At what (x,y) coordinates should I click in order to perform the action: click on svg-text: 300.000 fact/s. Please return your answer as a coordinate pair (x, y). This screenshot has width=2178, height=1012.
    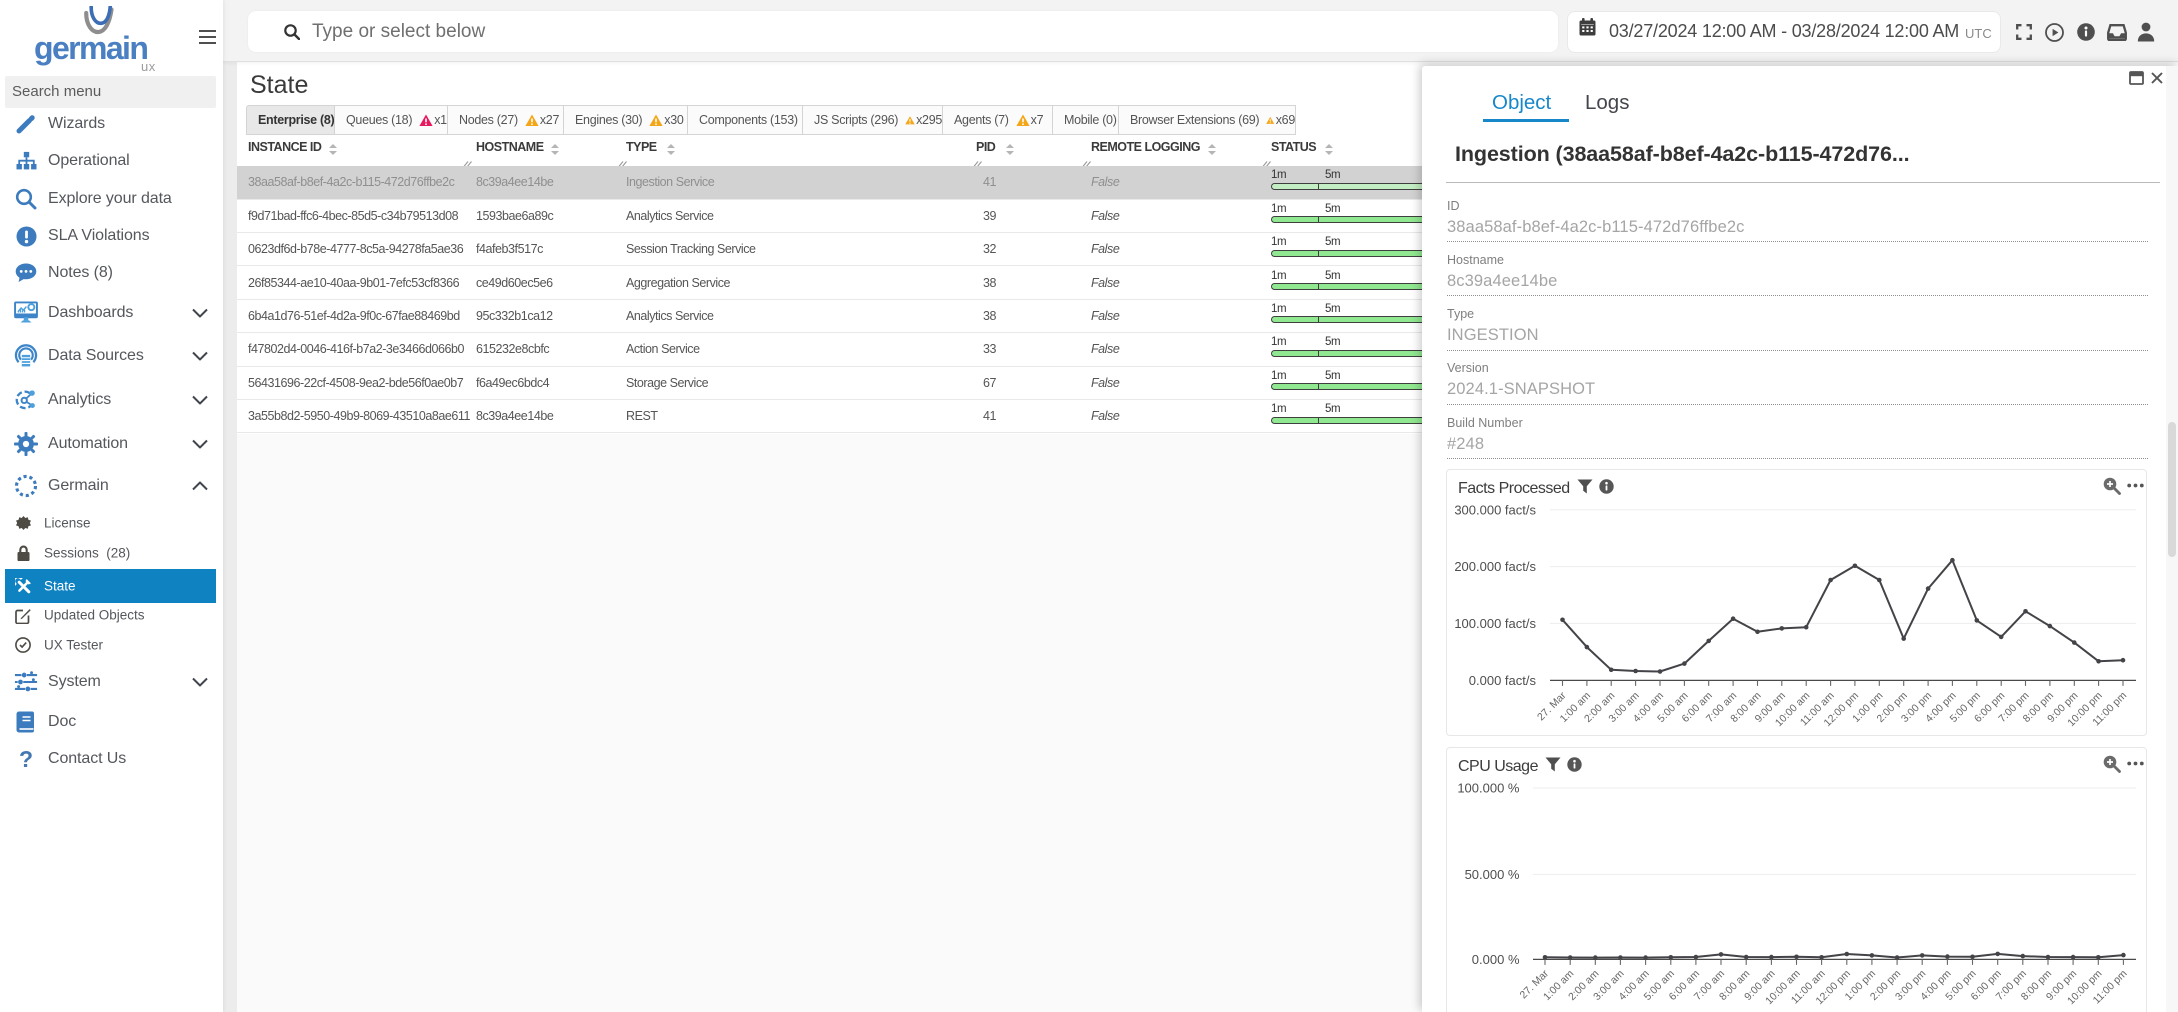
    Looking at the image, I should click on (1495, 509).